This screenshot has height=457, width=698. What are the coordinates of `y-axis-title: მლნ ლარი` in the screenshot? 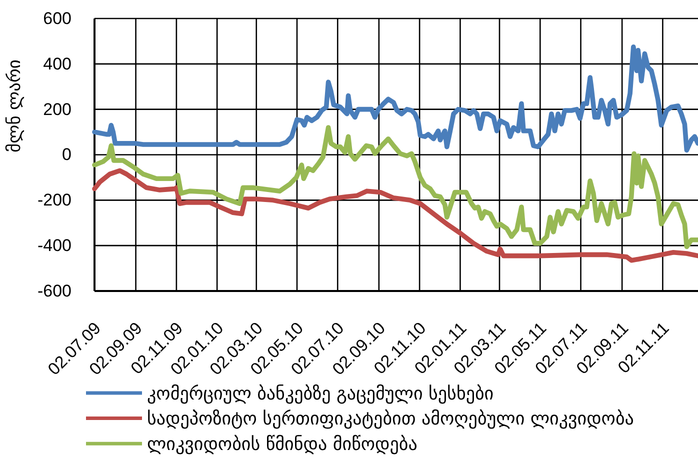 It's located at (15, 106).